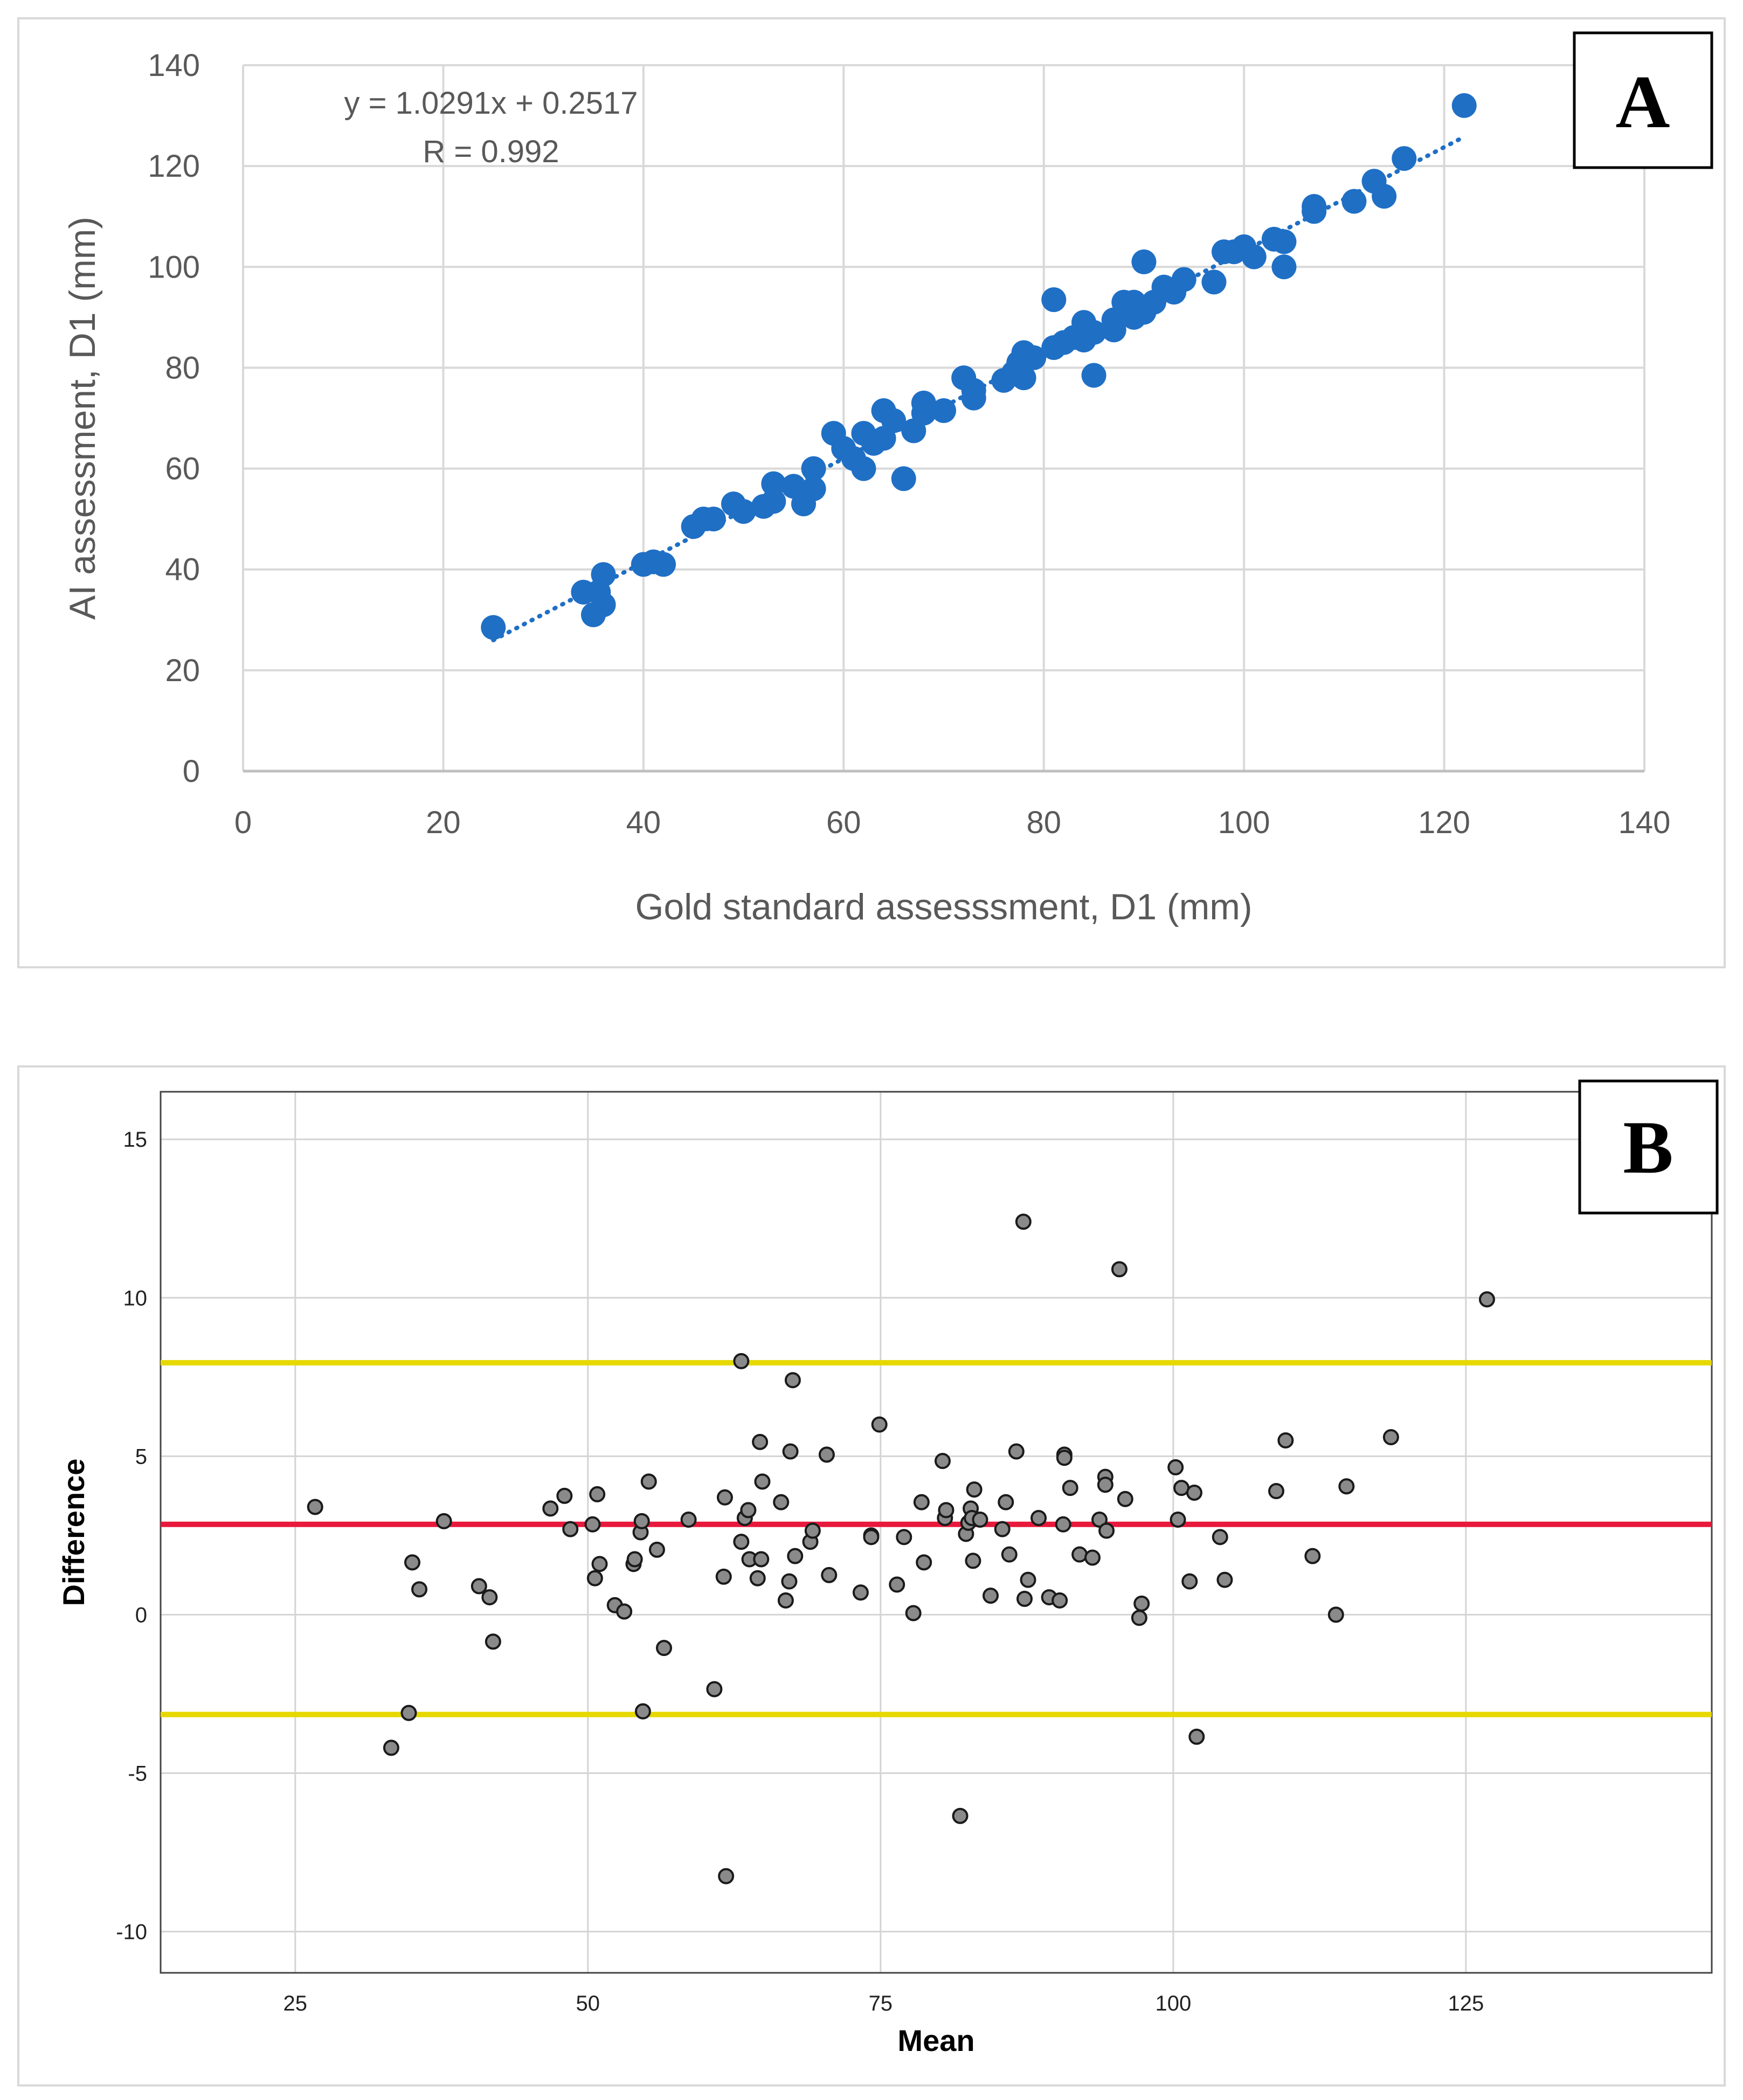 The width and height of the screenshot is (1743, 2100). Describe the element at coordinates (943, 906) in the screenshot. I see `x-axis-title: Gold standard assesssment, D1 (mm)` at that location.